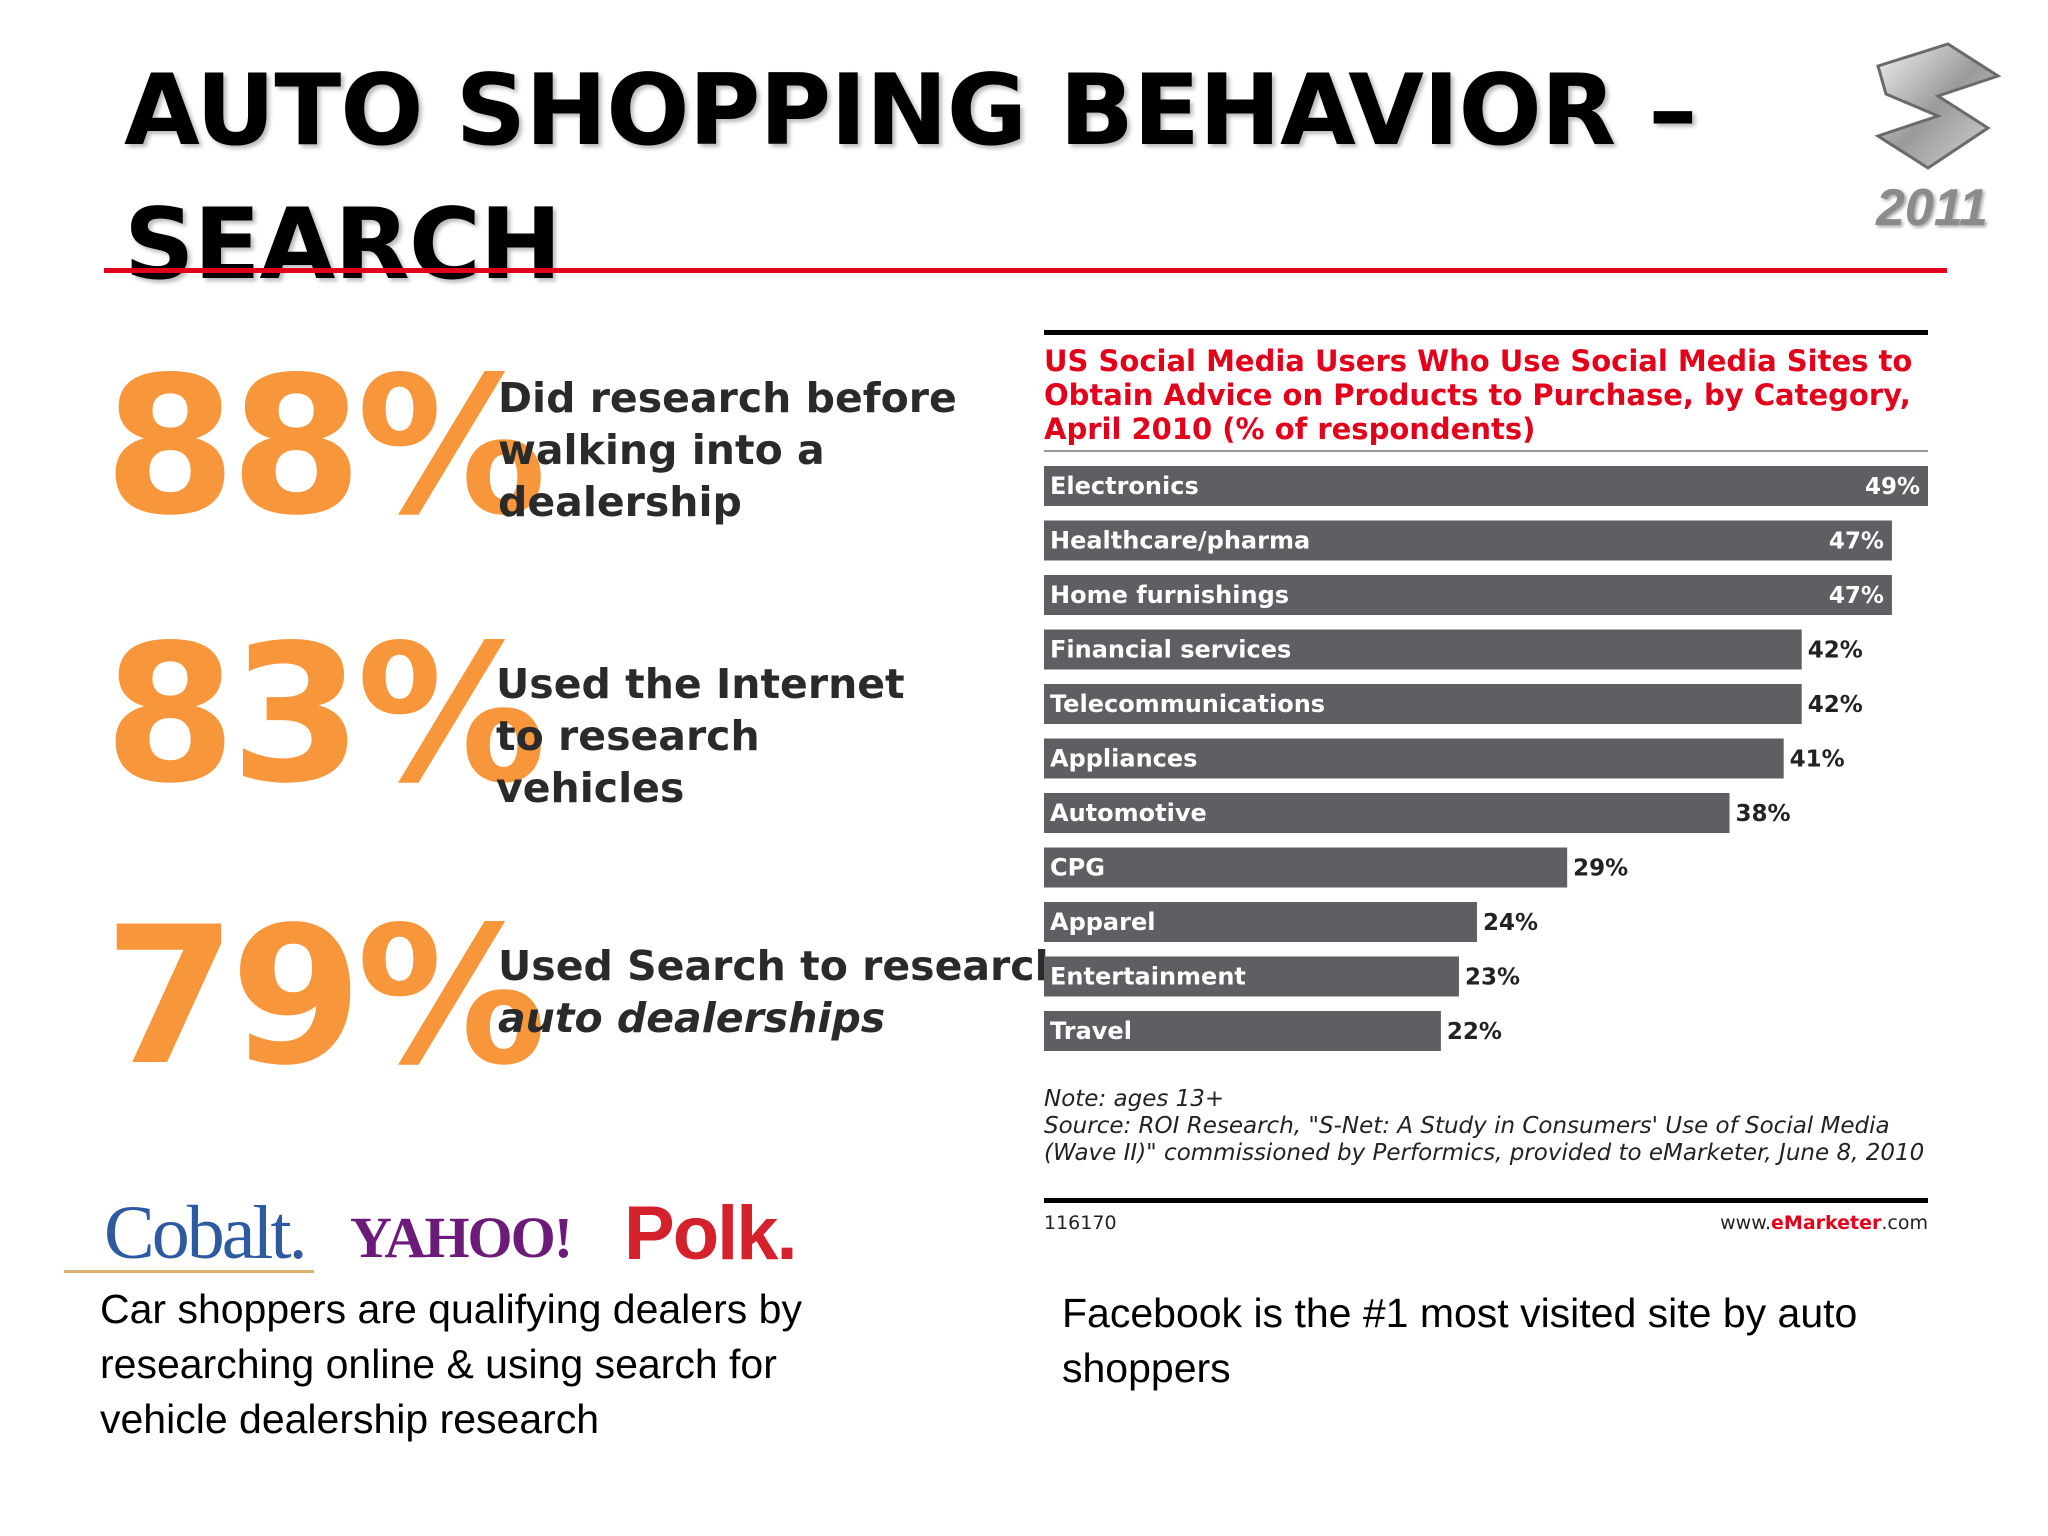 This screenshot has height=1536, width=2048. Describe the element at coordinates (1817, 760) in the screenshot. I see `bar-value-label: 41%` at that location.